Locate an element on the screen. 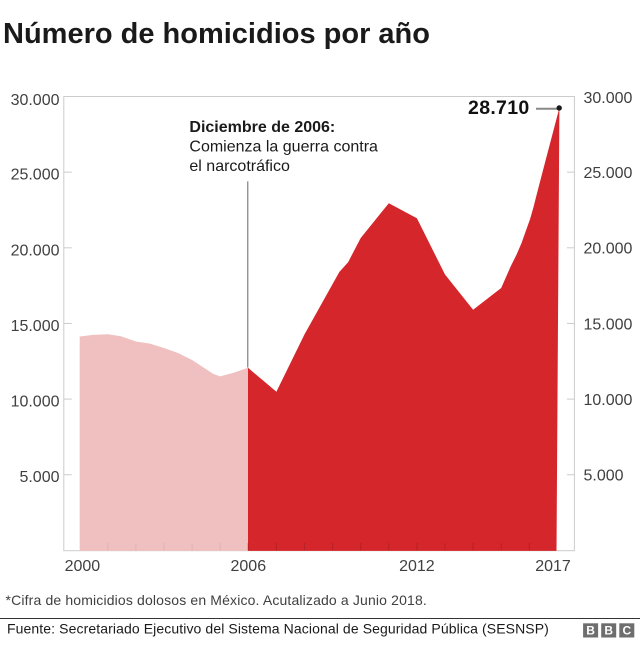 This screenshot has height=645, width=640. svg-text: C is located at coordinates (626, 631).